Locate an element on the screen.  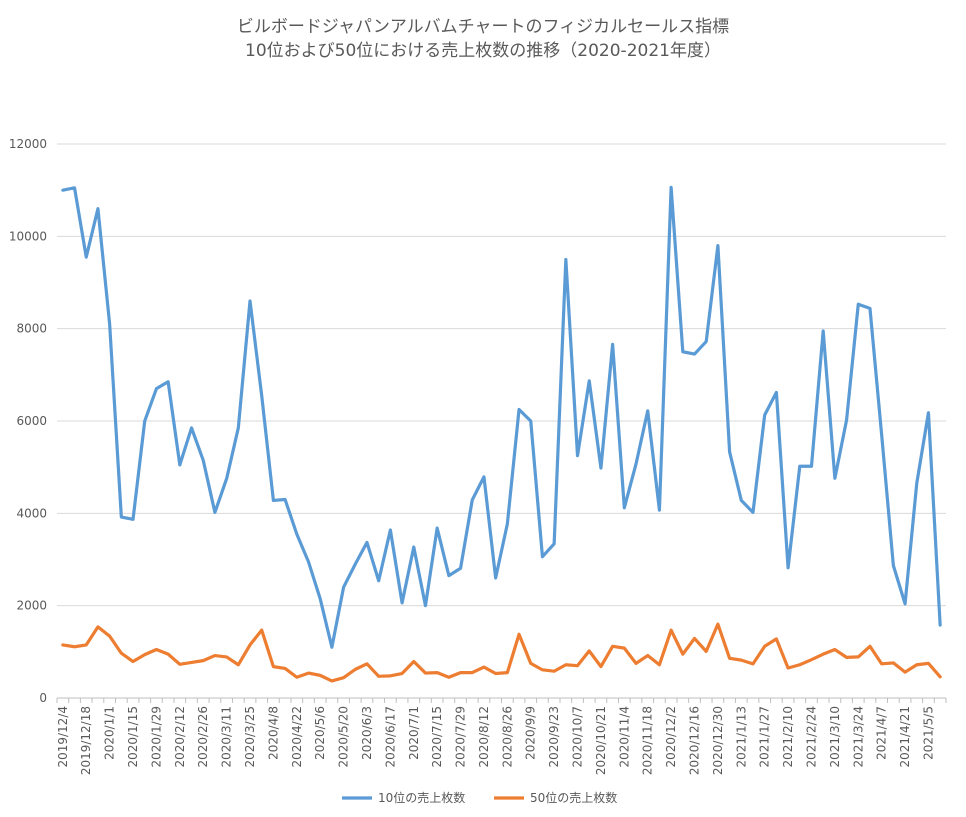
x-tick-label: 2020/1/29 is located at coordinates (156, 737).